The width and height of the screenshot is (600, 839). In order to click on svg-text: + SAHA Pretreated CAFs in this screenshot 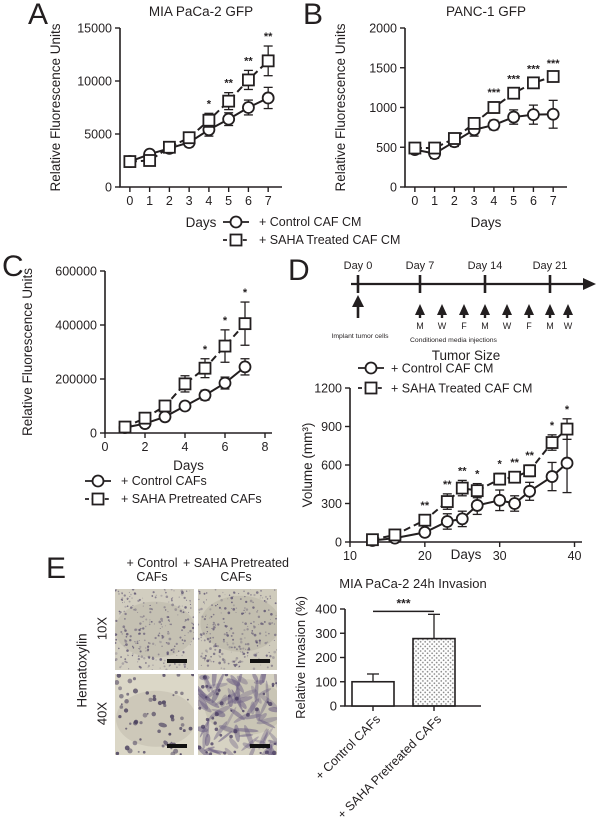, I will do `click(389, 766)`.